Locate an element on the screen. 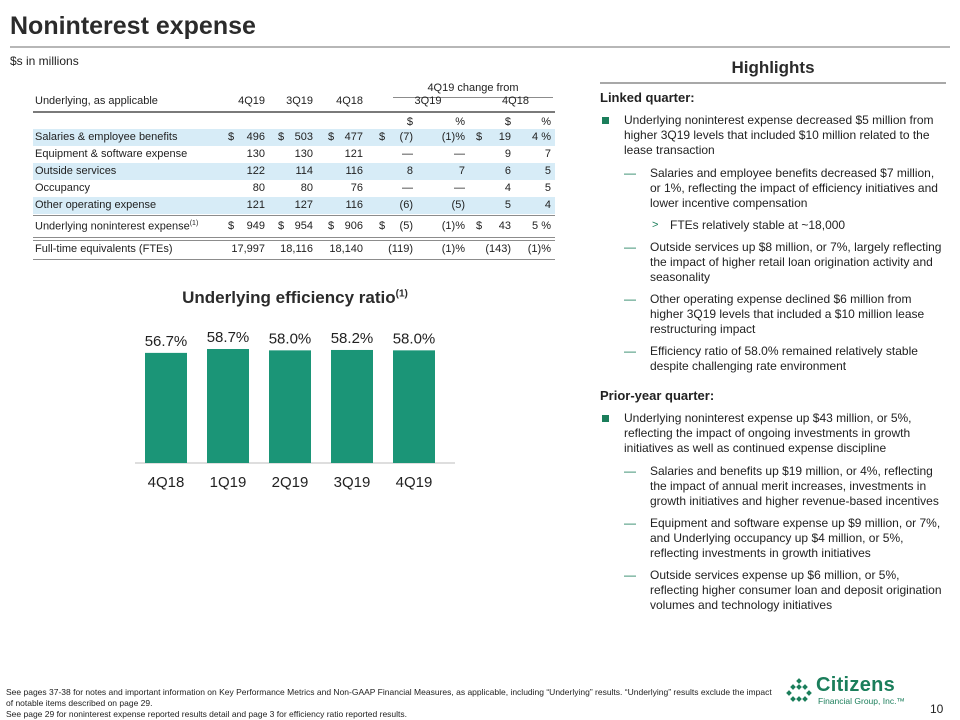 The height and width of the screenshot is (720, 960). title-divider is located at coordinates (480, 47).